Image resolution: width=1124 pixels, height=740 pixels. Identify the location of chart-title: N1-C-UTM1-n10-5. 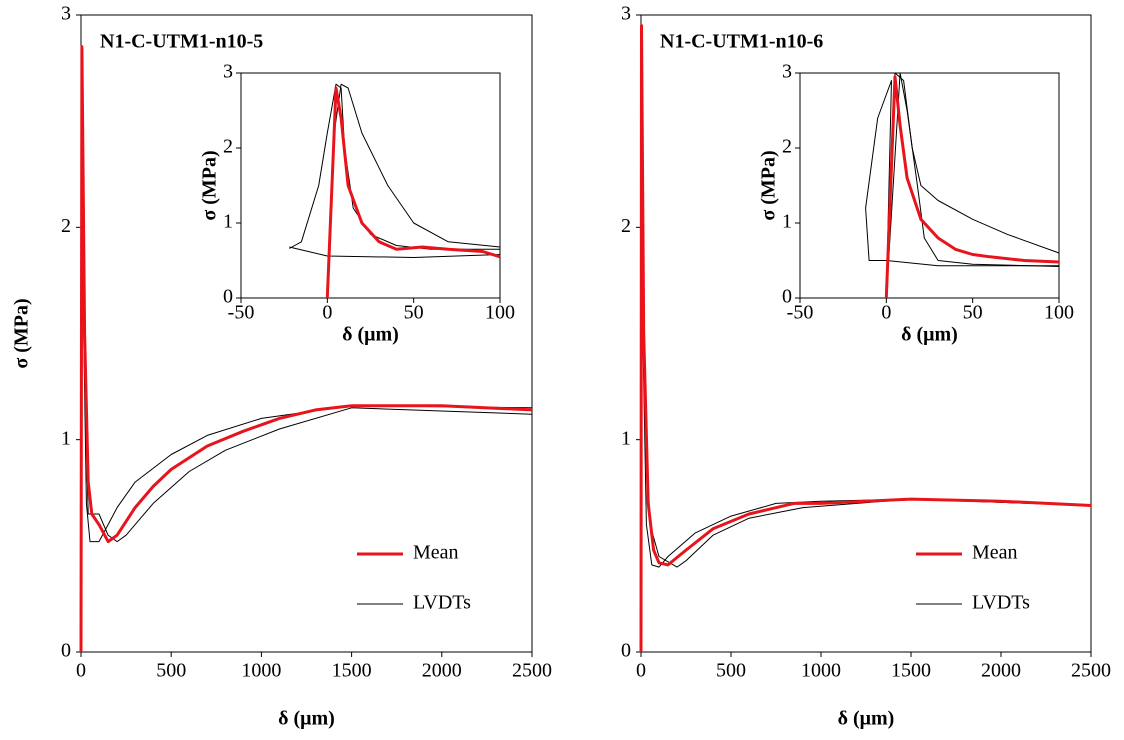
(181, 42).